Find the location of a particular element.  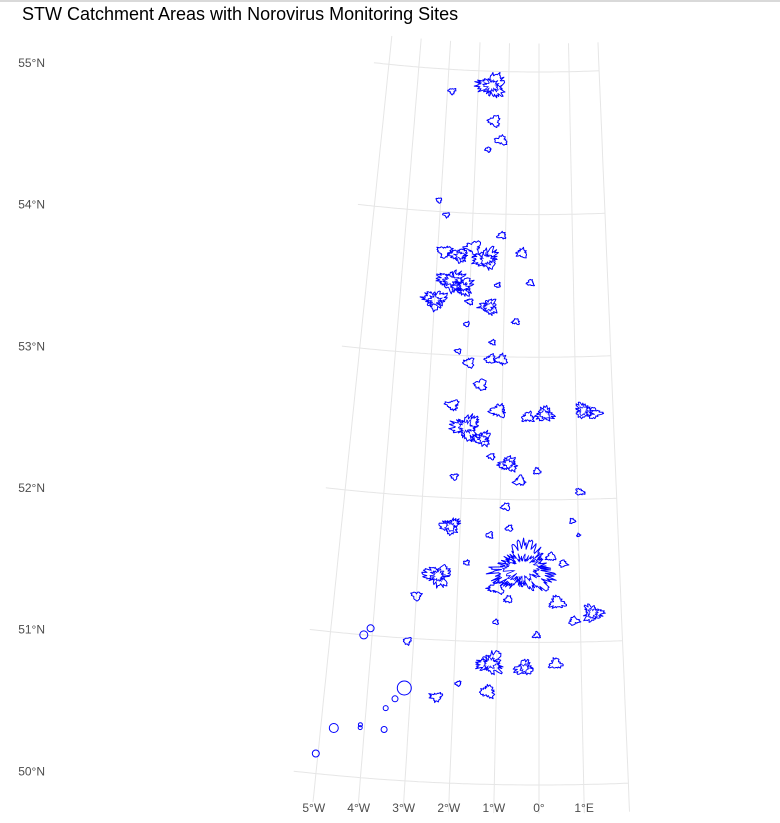

latitude-labels: 55°N 54°N 53°N 52°N 51°N 50°N is located at coordinates (31, 417).